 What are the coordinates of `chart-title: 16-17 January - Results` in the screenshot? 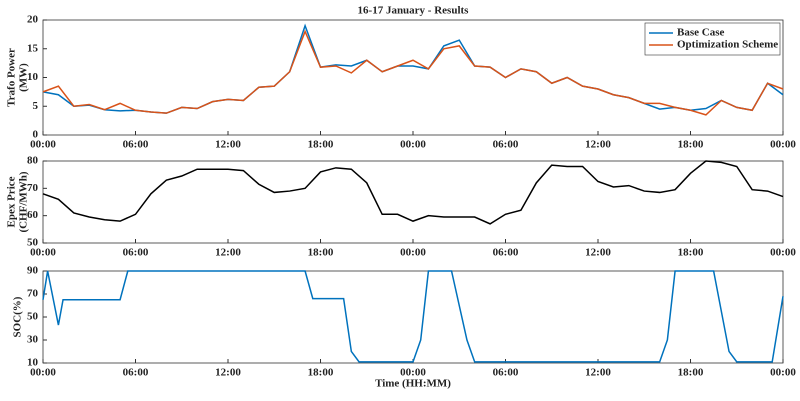 It's located at (414, 11).